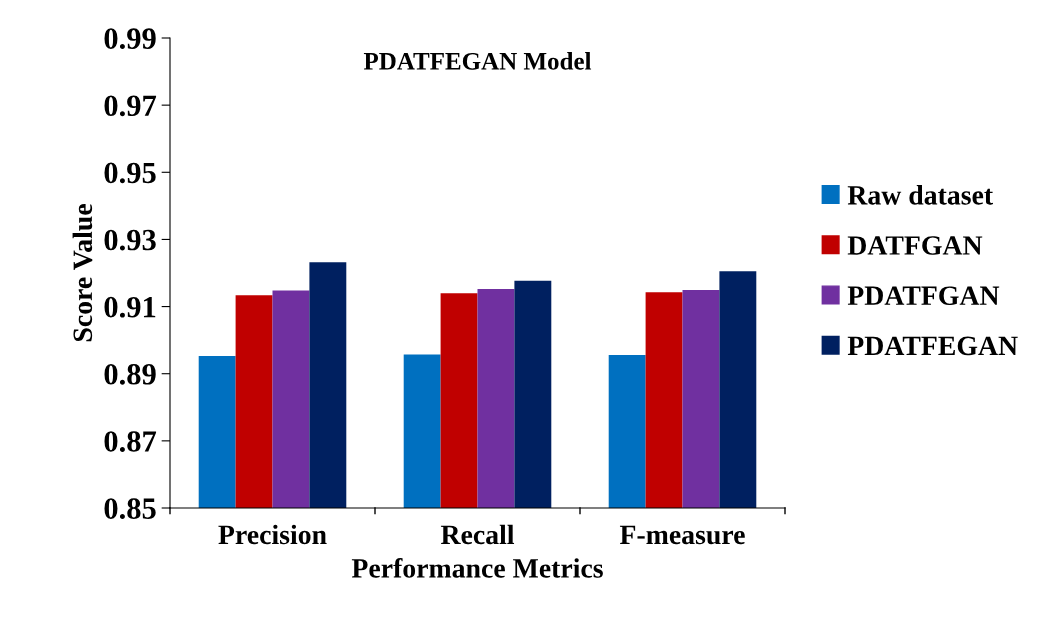 The image size is (1052, 635). I want to click on y-tick-label: 0.95, so click(130, 173).